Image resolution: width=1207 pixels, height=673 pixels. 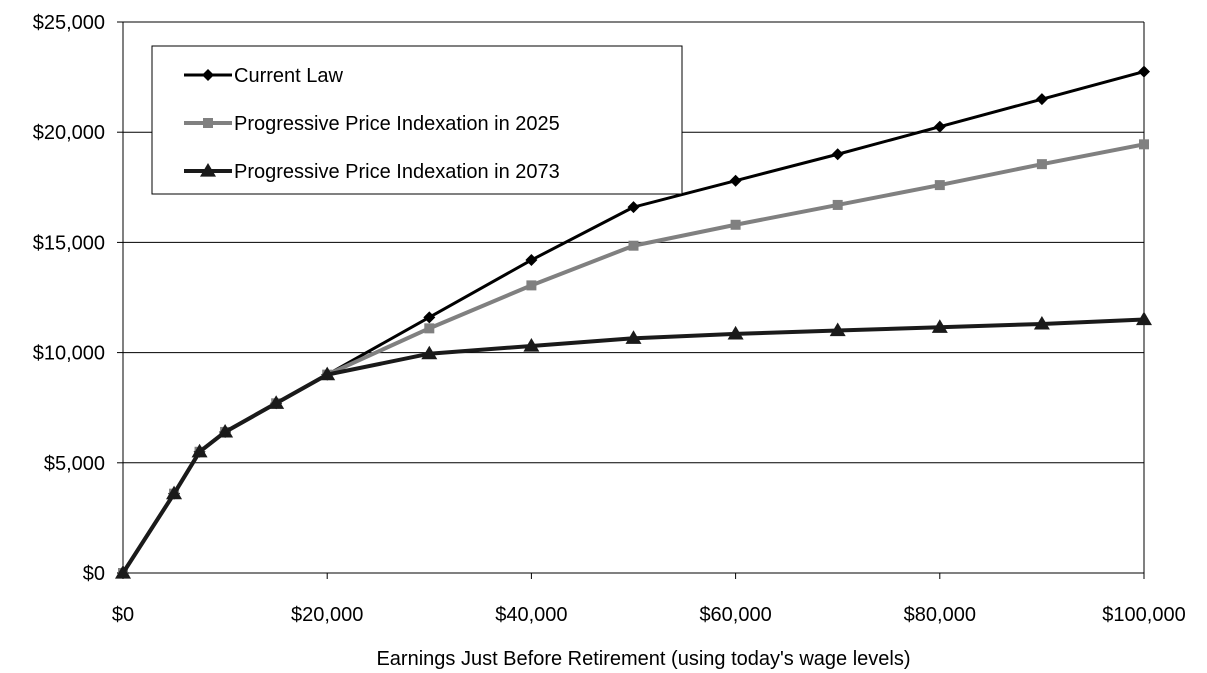 What do you see at coordinates (208, 75) in the screenshot?
I see `legend-marker-diamond` at bounding box center [208, 75].